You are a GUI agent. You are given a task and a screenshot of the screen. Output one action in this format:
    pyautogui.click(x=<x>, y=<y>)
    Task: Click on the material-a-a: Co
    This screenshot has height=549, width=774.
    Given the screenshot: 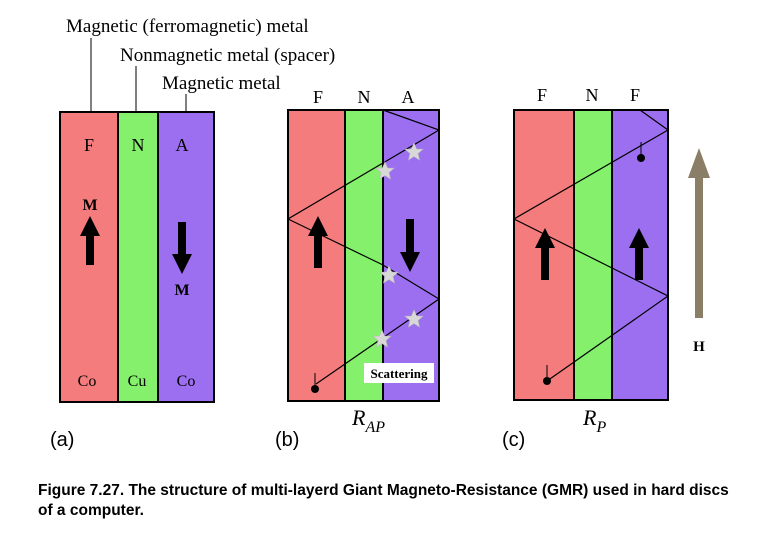 What is the action you would take?
    pyautogui.click(x=186, y=381)
    